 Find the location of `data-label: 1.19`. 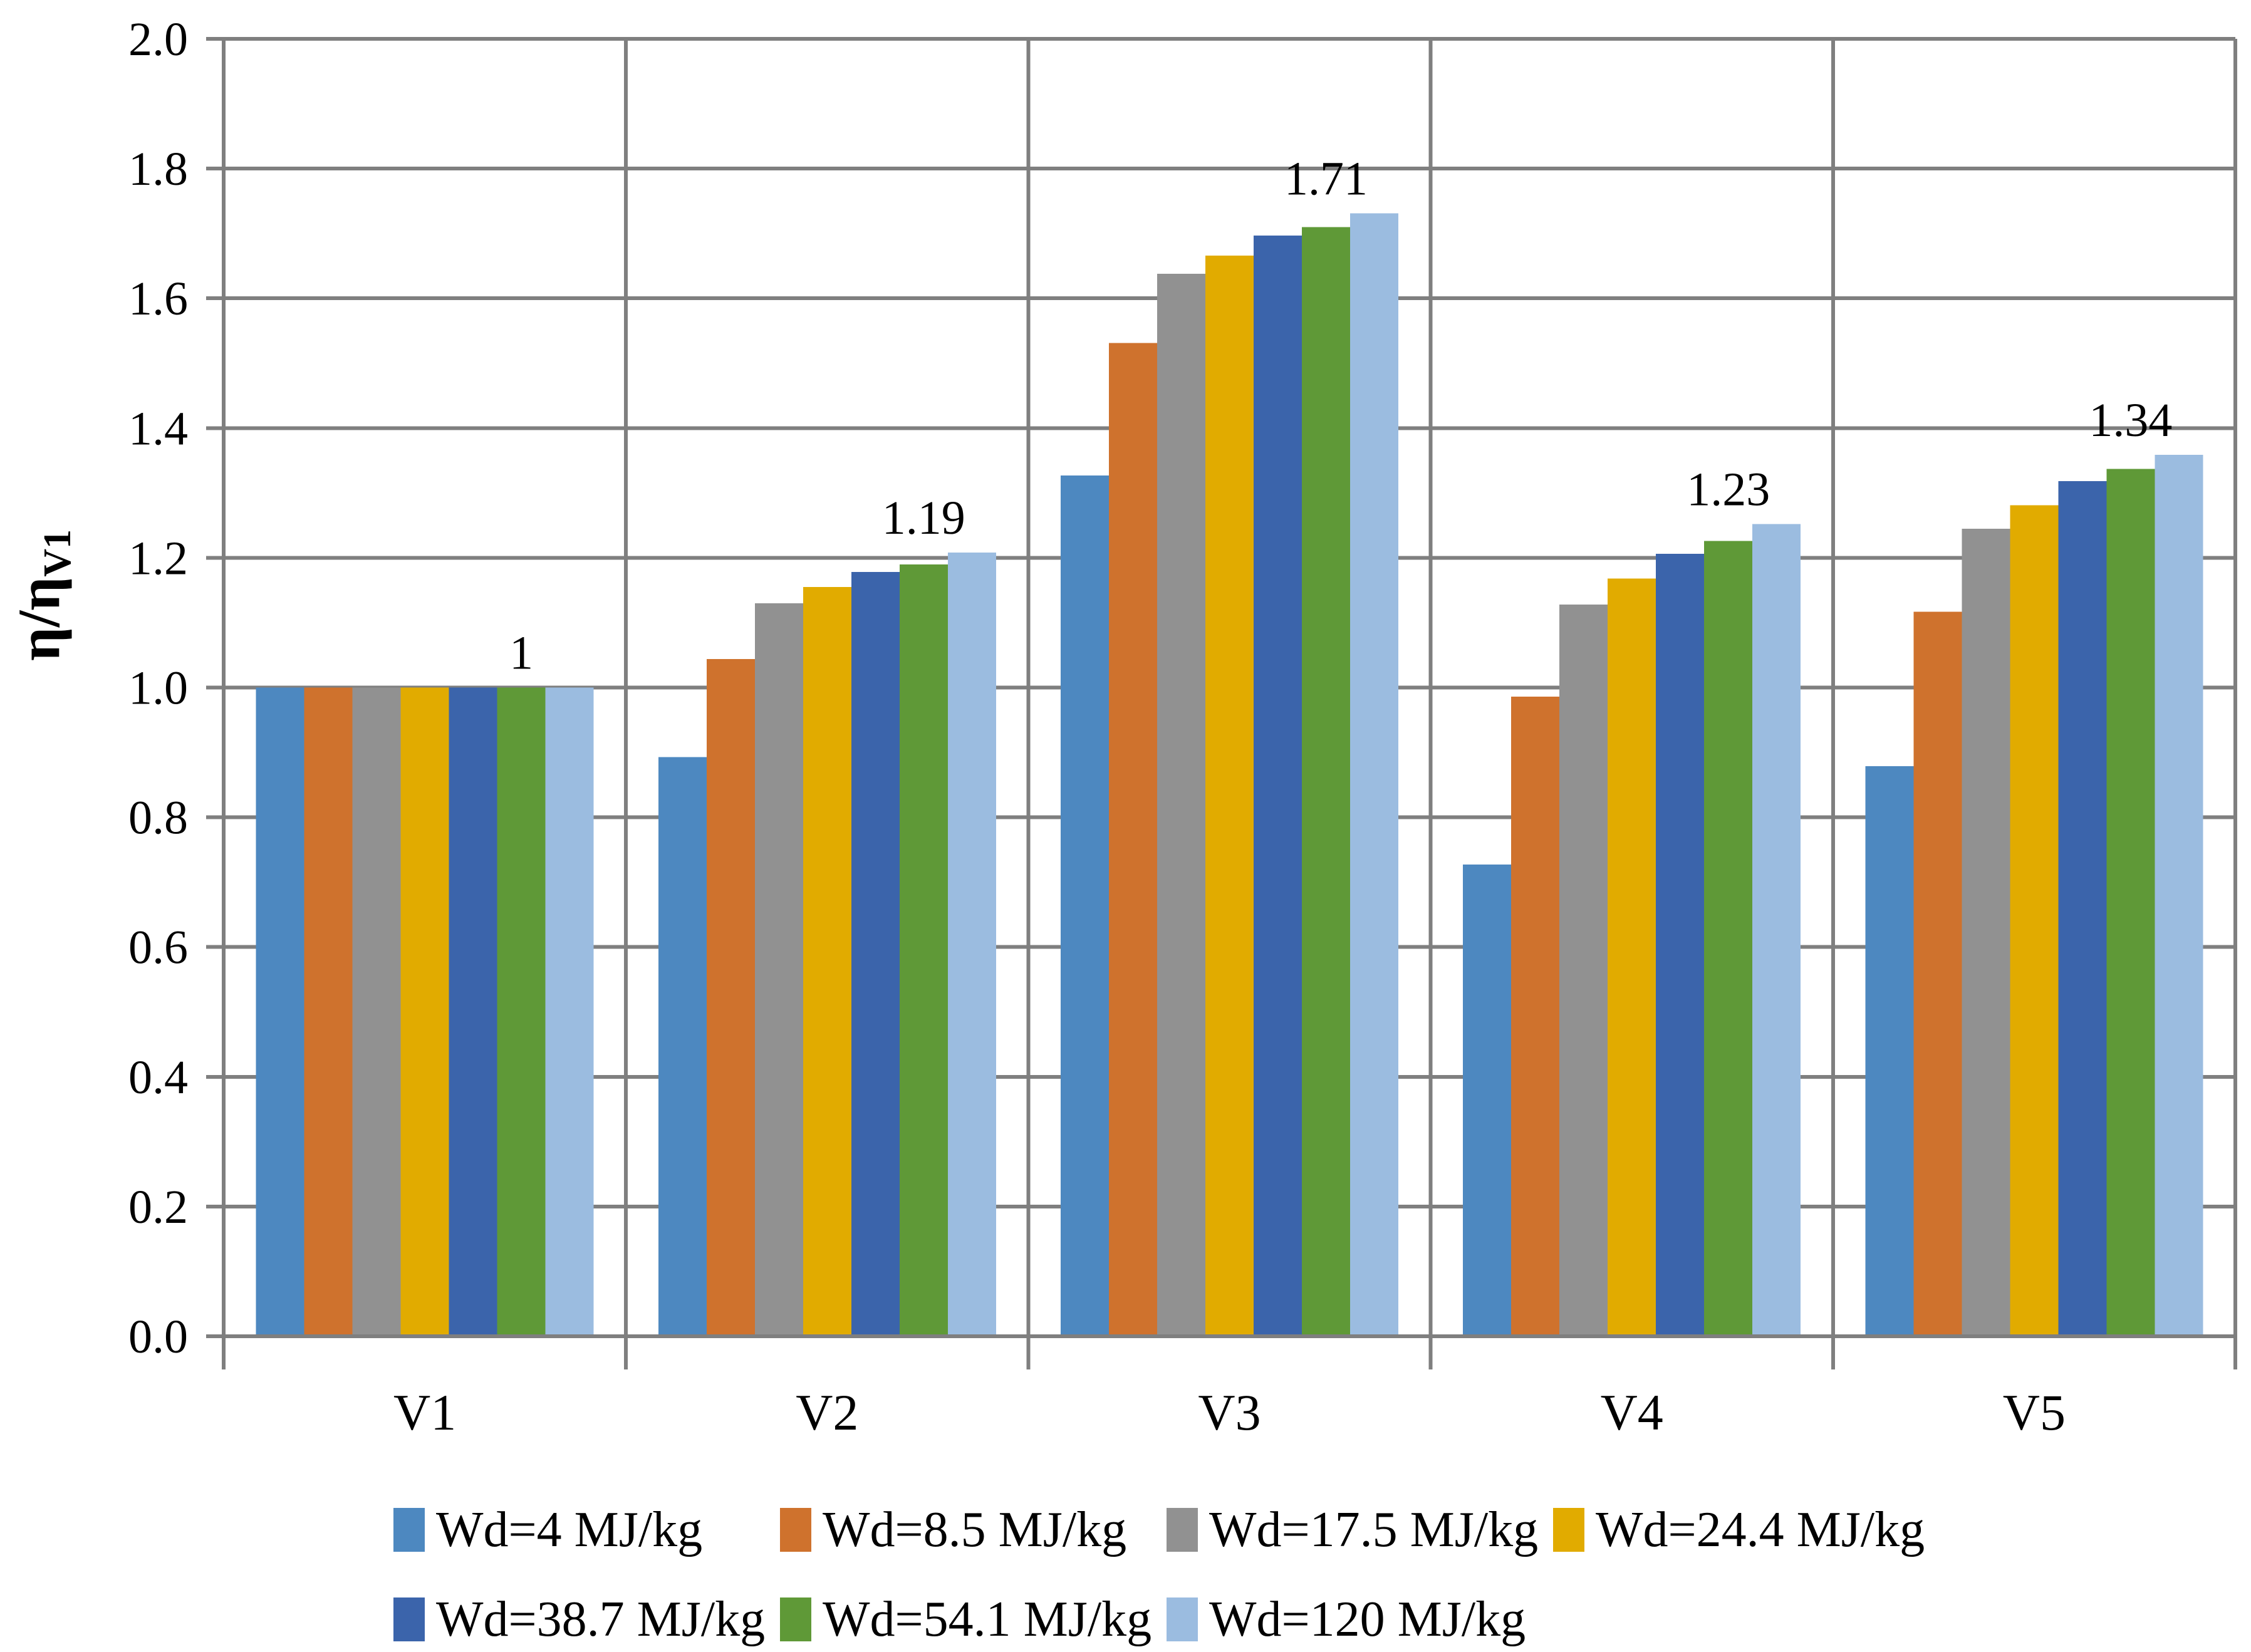

data-label: 1.19 is located at coordinates (923, 518).